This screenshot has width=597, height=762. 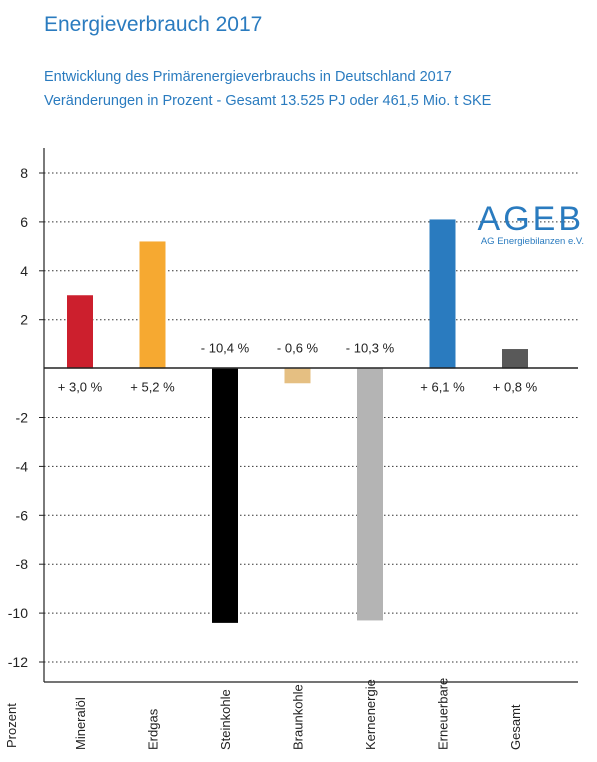 What do you see at coordinates (18, 662) in the screenshot?
I see `y-tick-label: -12` at bounding box center [18, 662].